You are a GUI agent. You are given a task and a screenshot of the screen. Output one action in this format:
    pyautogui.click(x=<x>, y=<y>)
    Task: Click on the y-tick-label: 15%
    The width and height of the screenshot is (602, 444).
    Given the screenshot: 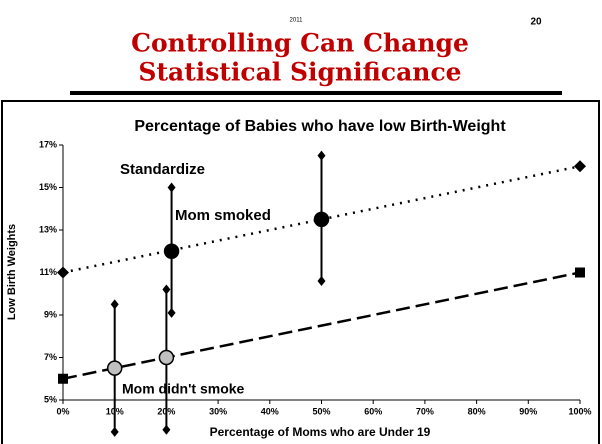 What is the action you would take?
    pyautogui.click(x=48, y=187)
    